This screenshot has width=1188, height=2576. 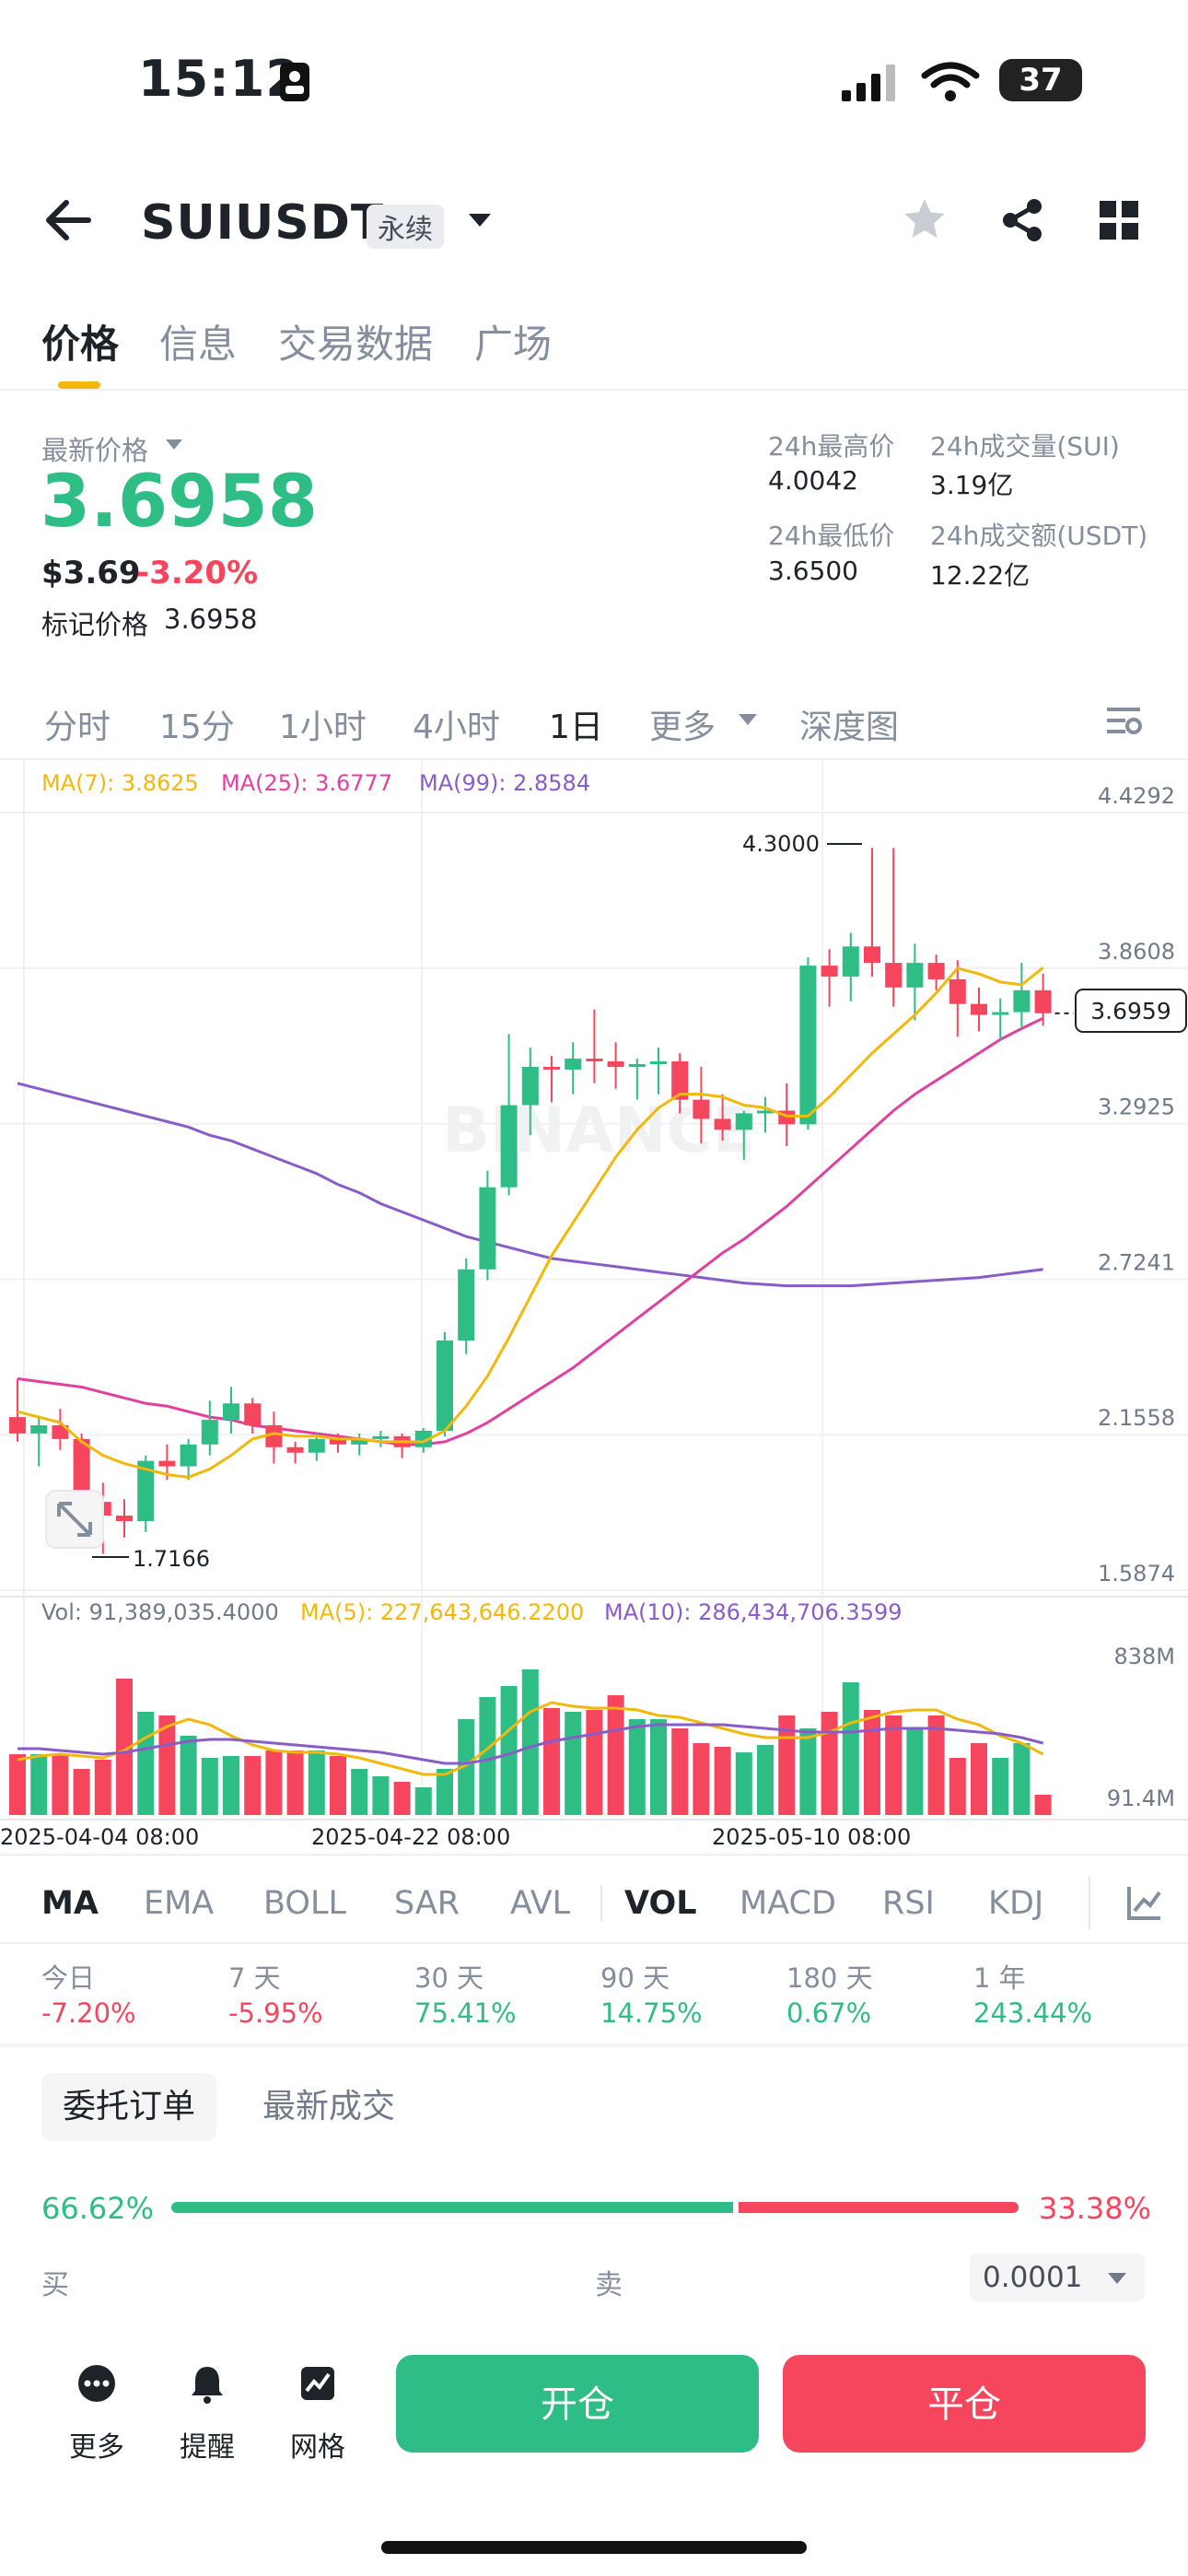 What do you see at coordinates (908, 1904) in the screenshot?
I see `indicator-rsi: RSI` at bounding box center [908, 1904].